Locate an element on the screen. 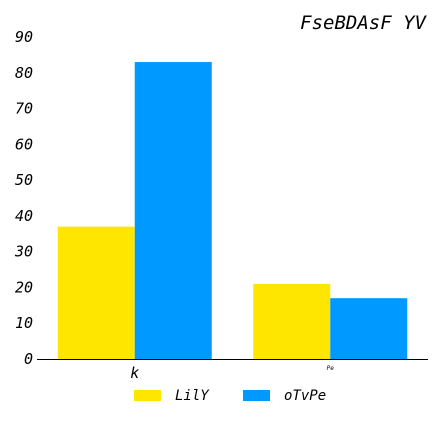 Image resolution: width=438 pixels, height=438 pixels. bar-LilY-Pe is located at coordinates (292, 321).